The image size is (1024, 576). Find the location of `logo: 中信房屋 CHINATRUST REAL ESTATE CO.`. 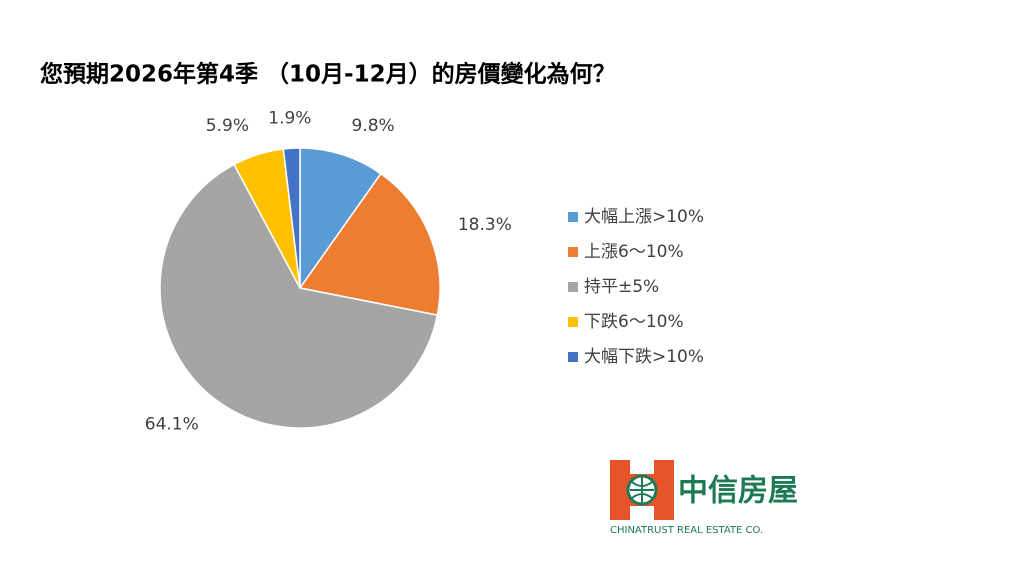

logo: 中信房屋 CHINATRUST REAL ESTATE CO. is located at coordinates (704, 498).